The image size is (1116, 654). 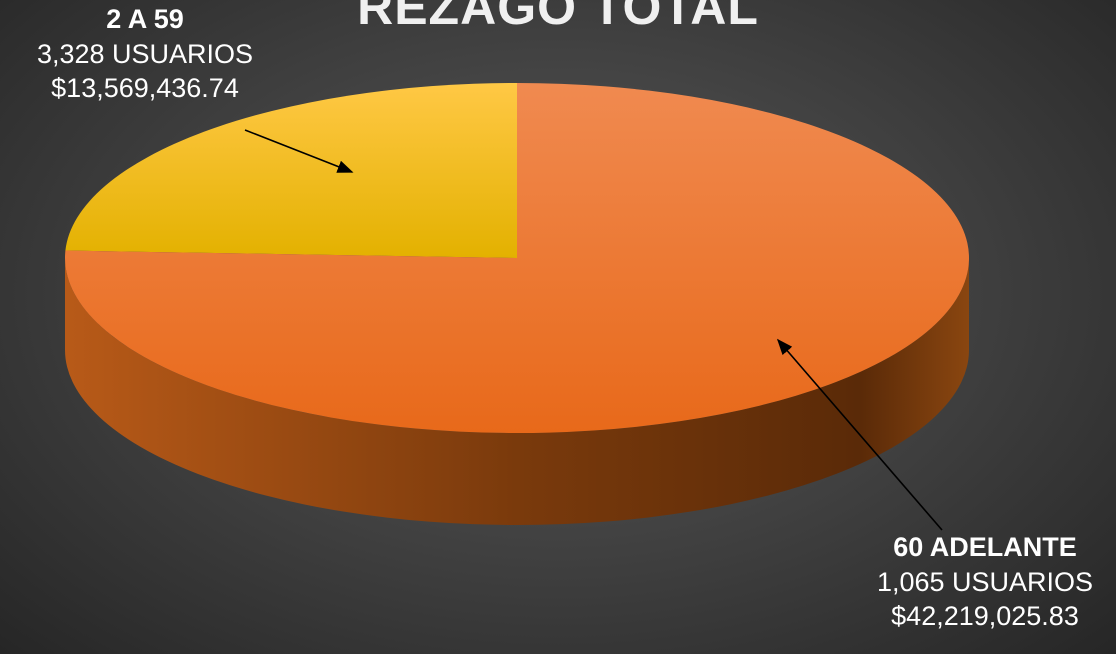 I want to click on slice-label-users: 1,065 USUARIOS, so click(x=985, y=581).